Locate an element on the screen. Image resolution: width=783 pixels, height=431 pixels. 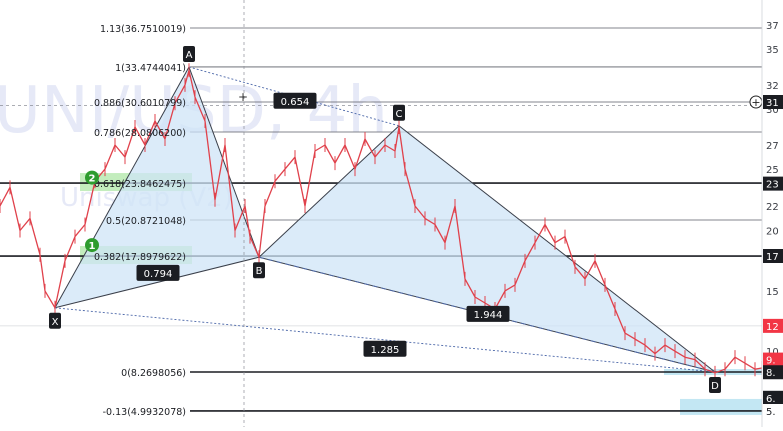
price-axis-tick: 22 is located at coordinates (772, 207).